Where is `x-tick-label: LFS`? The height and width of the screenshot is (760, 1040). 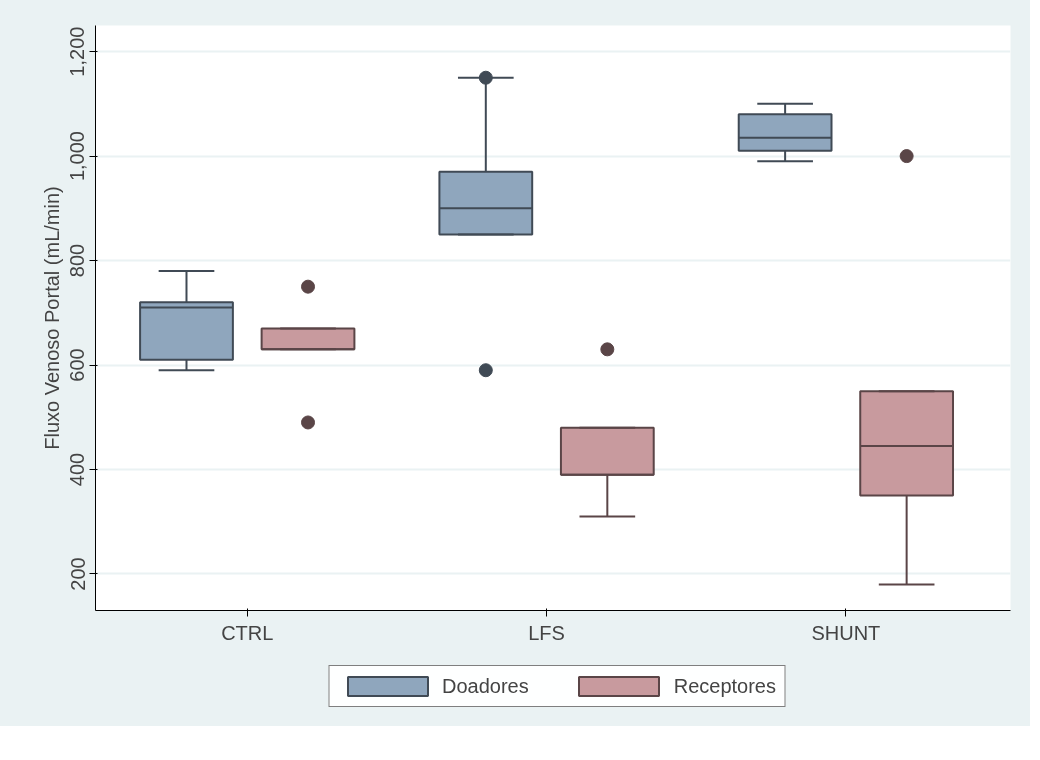 x-tick-label: LFS is located at coordinates (546, 632).